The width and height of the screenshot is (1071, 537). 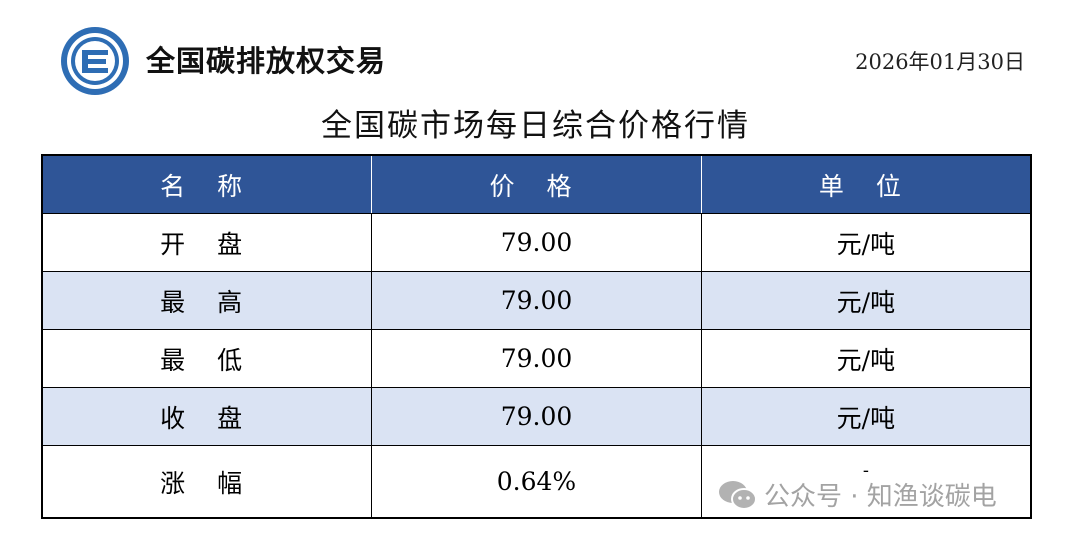 What do you see at coordinates (95, 61) in the screenshot?
I see `exchange-logo` at bounding box center [95, 61].